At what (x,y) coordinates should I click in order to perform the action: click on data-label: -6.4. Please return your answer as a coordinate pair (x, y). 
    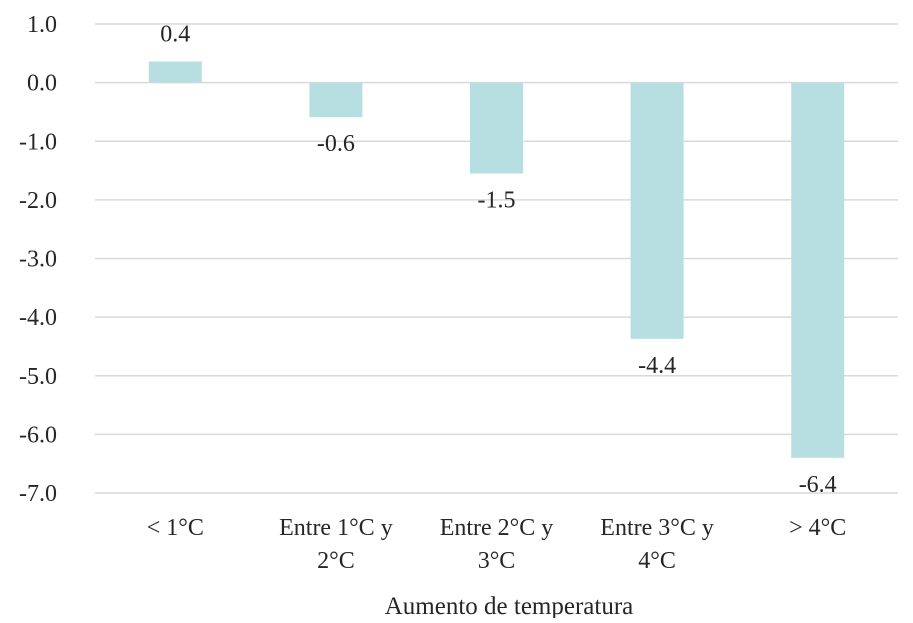
    Looking at the image, I should click on (818, 485).